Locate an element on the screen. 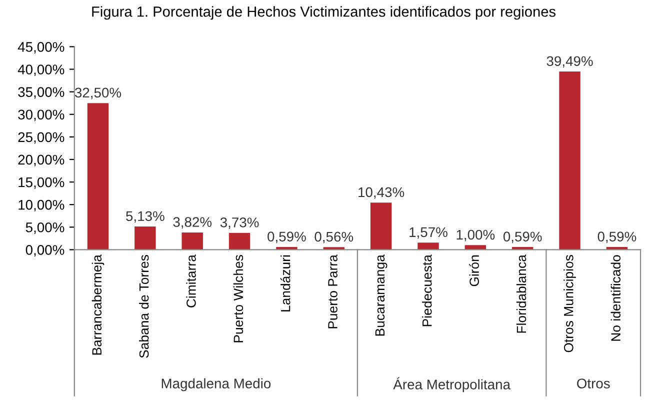  data-label: 32,50% is located at coordinates (98, 94).